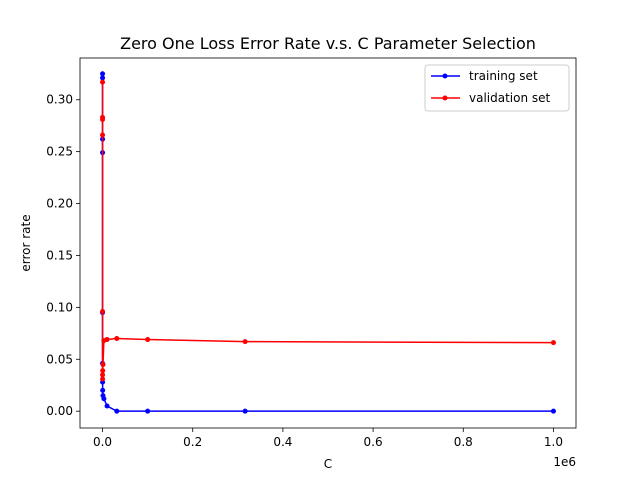 This screenshot has width=640, height=480. I want to click on y-axis: 0.00 0.05 0.10 0.15 0.20 0.25 0.30, so click(63, 255).